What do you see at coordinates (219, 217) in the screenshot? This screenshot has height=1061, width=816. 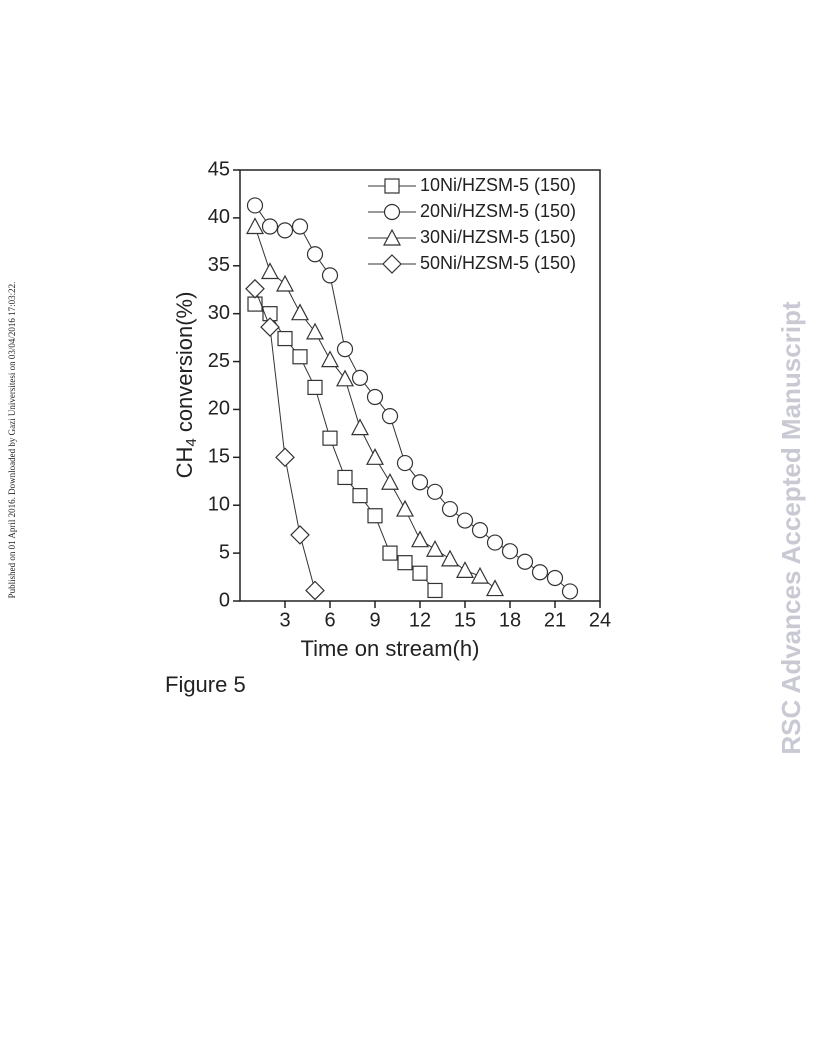 I see `y-tick-label: 40` at bounding box center [219, 217].